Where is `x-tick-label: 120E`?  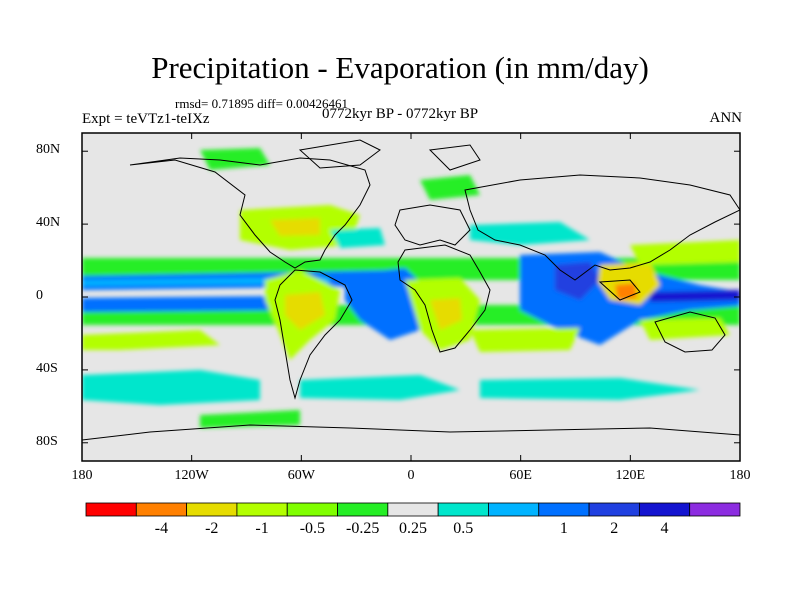
x-tick-label: 120E is located at coordinates (630, 475).